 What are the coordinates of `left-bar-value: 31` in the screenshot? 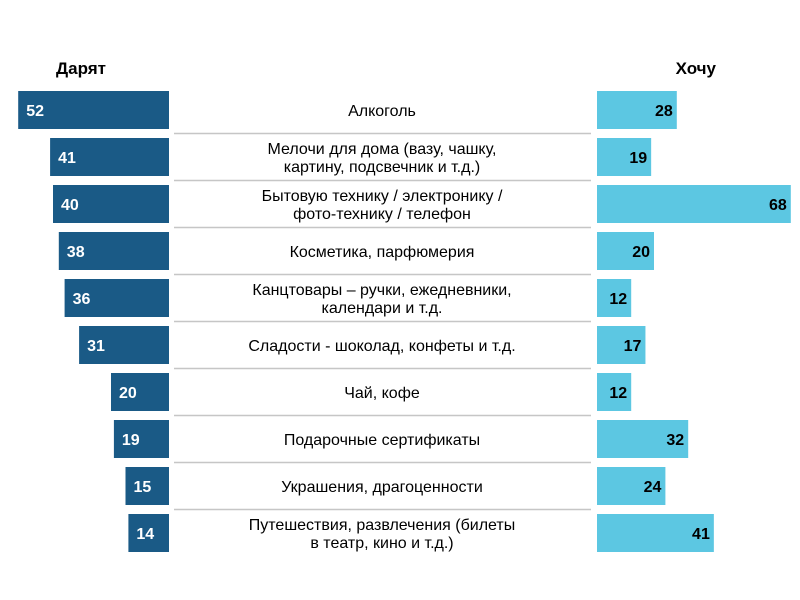 It's located at (96, 346).